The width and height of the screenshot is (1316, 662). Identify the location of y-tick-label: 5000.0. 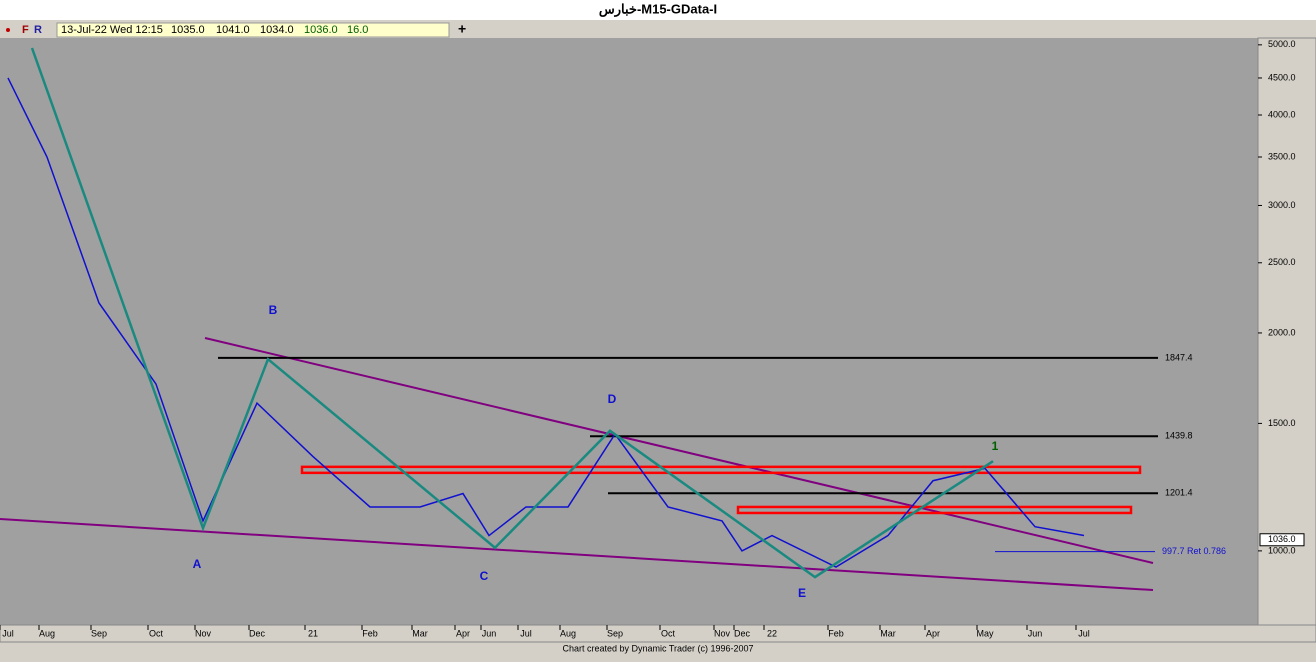
(1282, 44).